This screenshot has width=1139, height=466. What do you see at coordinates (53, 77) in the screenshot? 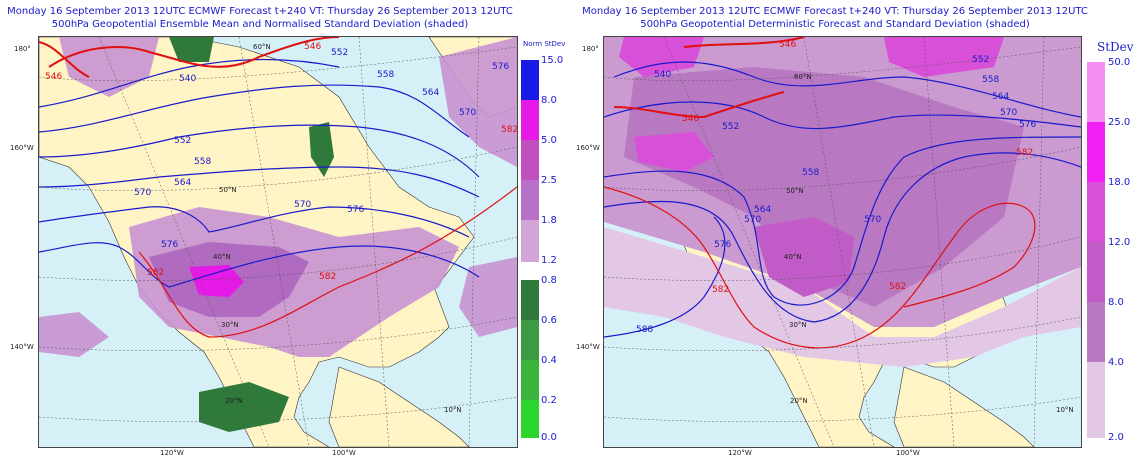
I see `contour-label-546: 546` at bounding box center [53, 77].